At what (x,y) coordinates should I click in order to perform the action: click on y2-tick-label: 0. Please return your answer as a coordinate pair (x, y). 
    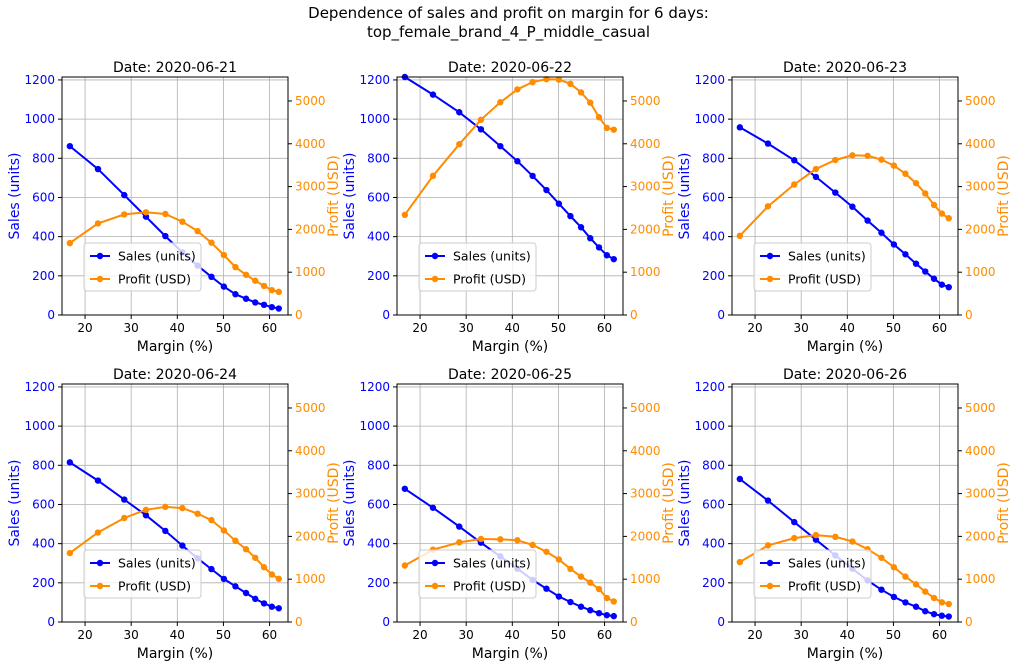
    Looking at the image, I should click on (299, 315).